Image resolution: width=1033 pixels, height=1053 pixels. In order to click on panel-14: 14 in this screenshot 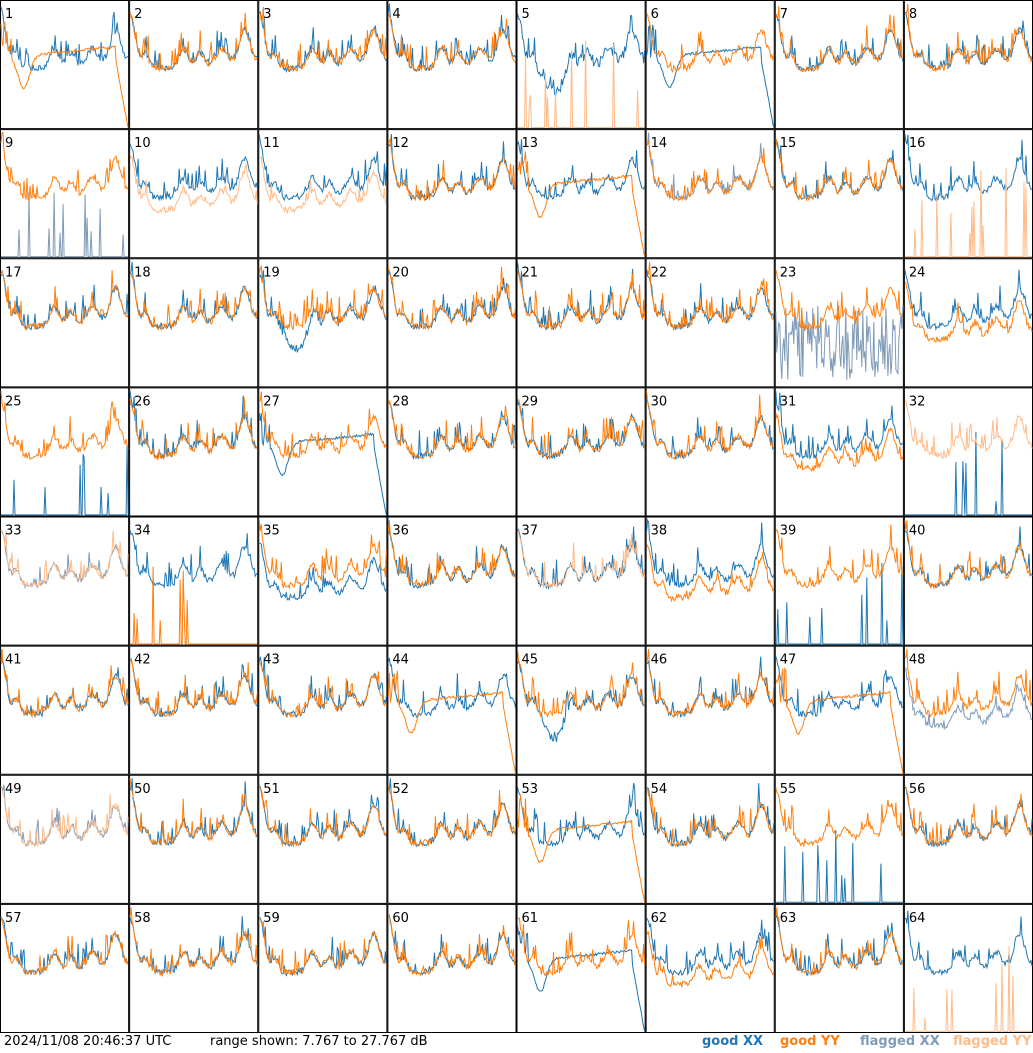, I will do `click(710, 194)`.